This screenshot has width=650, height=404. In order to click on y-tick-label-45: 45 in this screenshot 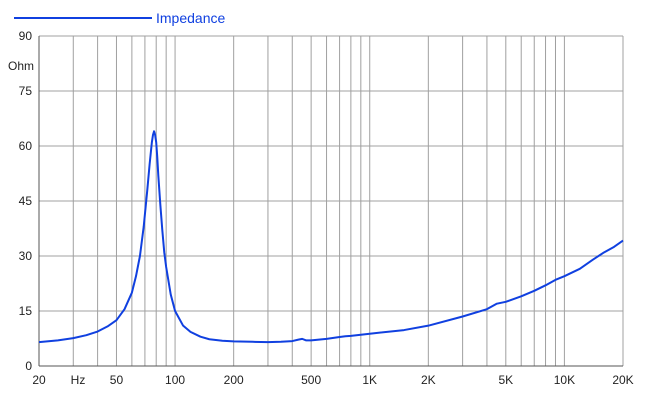, I will do `click(26, 201)`.